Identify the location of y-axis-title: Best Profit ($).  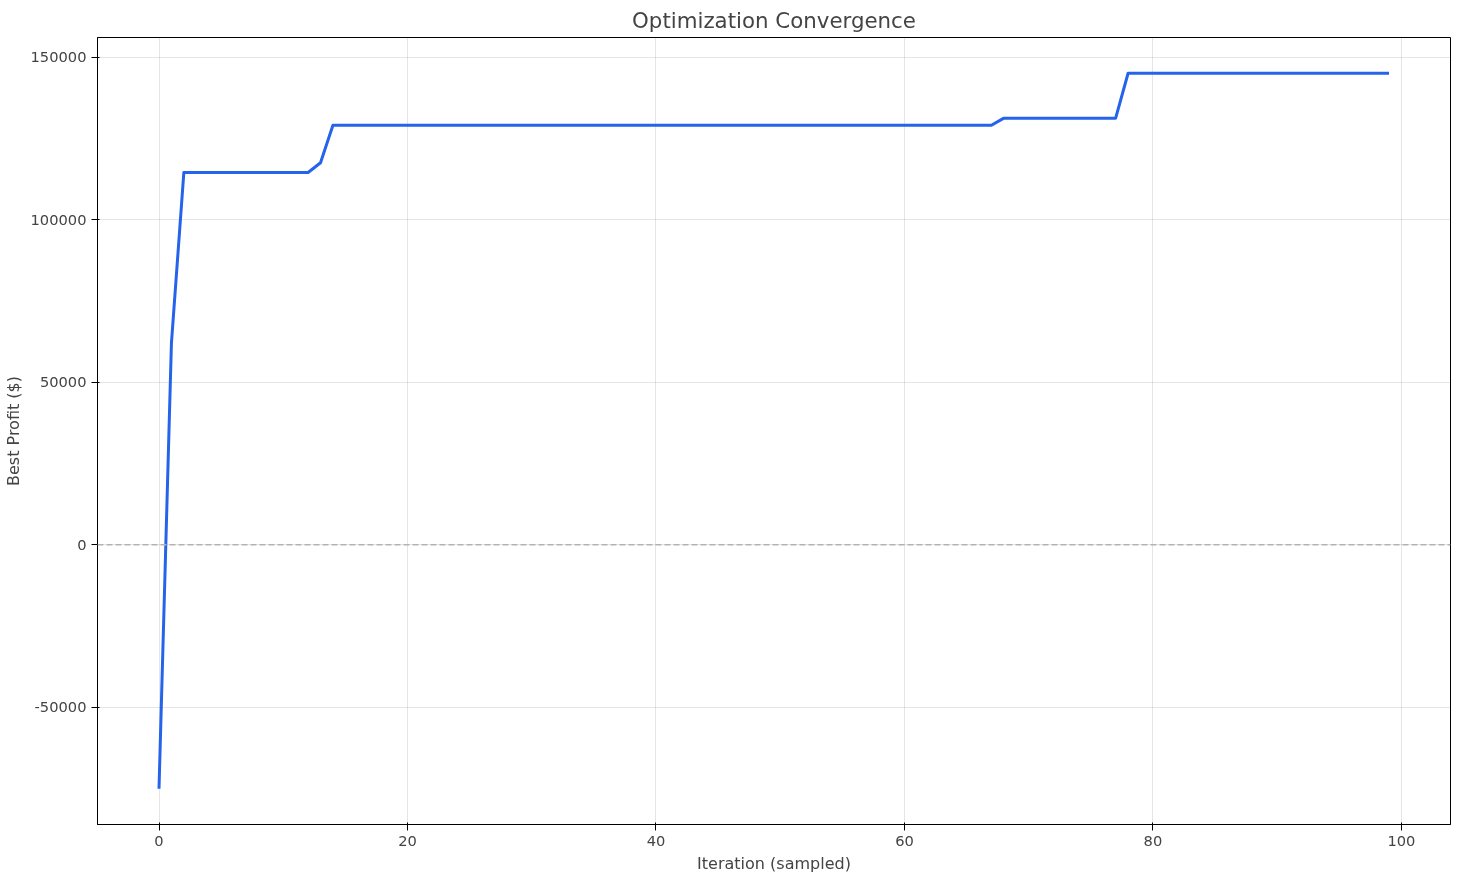
(13, 431).